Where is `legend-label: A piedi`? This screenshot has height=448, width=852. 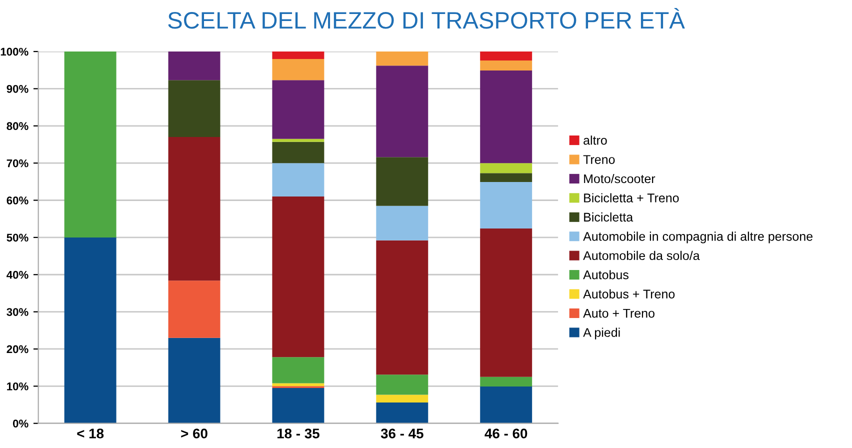 legend-label: A piedi is located at coordinates (601, 334).